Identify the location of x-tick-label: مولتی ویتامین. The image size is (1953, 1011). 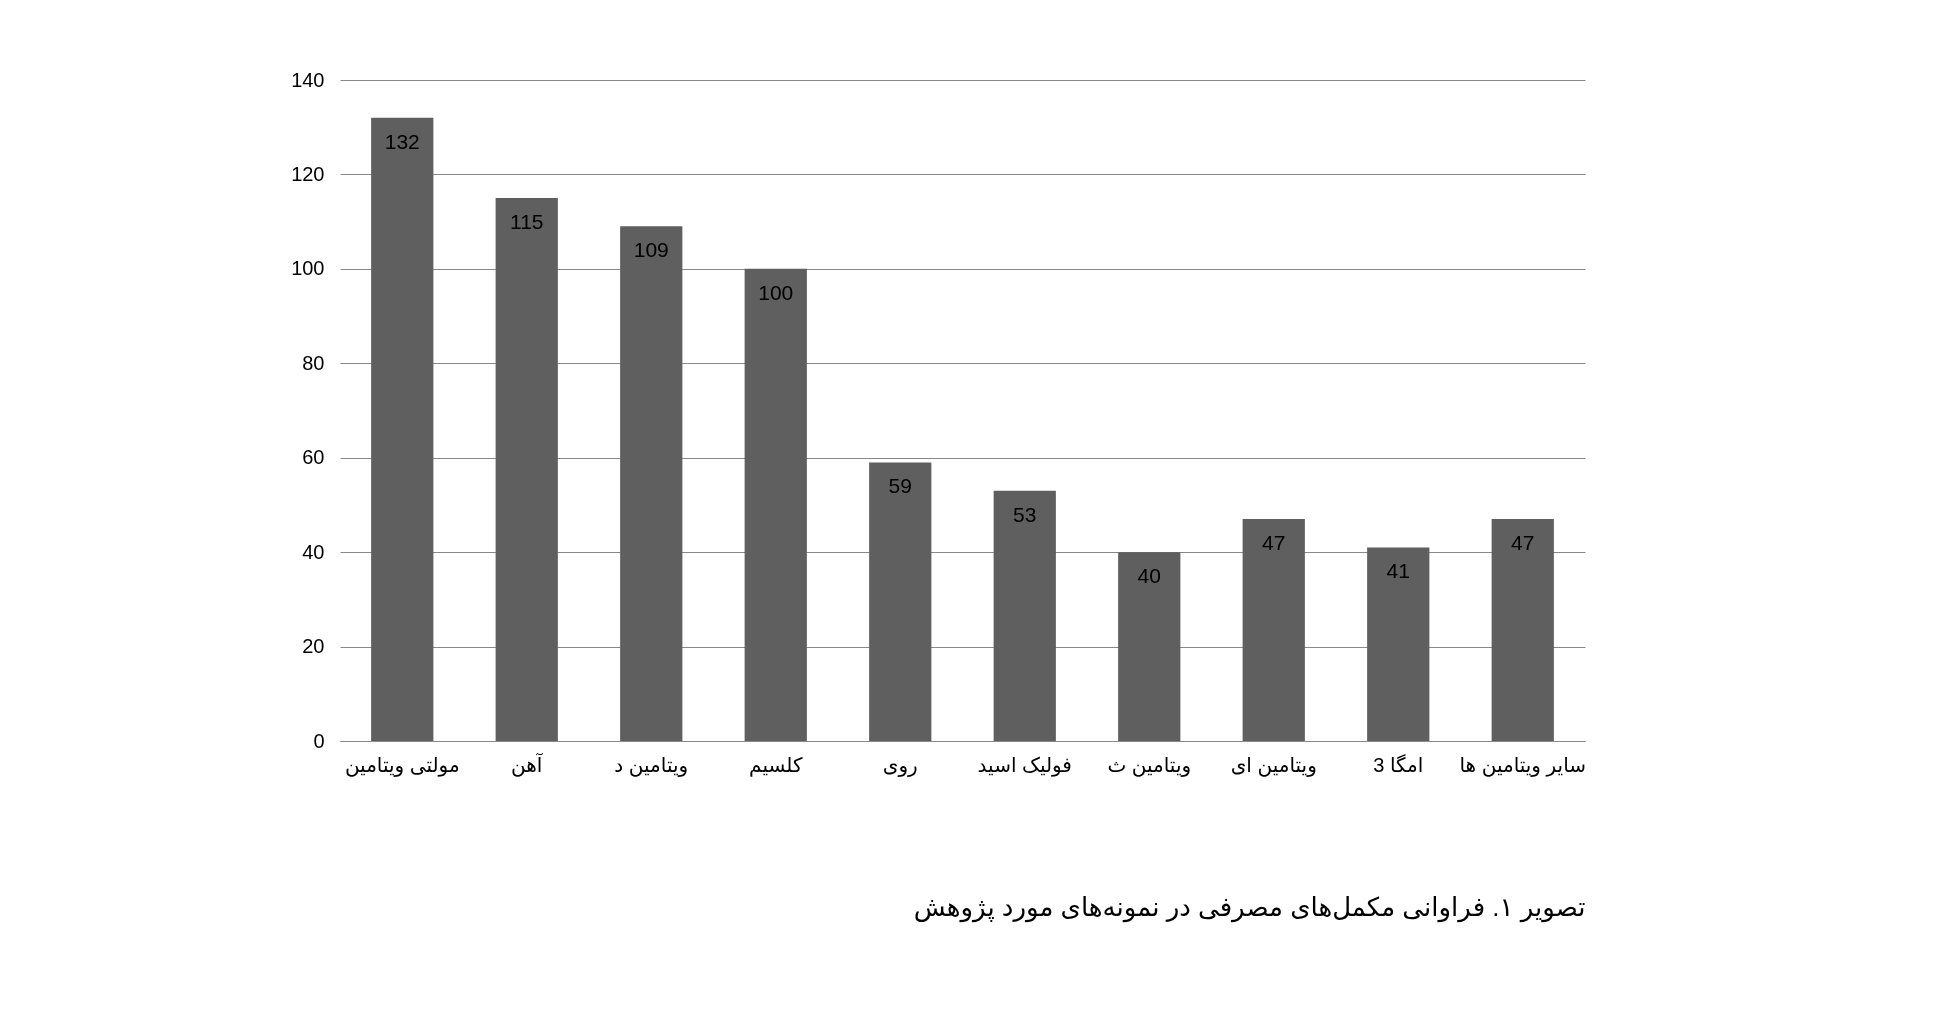
(402, 765).